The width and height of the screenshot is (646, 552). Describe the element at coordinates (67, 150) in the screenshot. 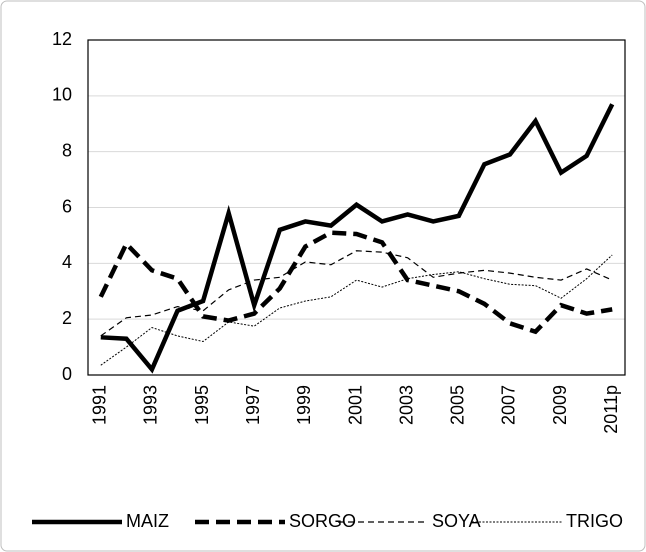

I see `y-tick-label: 8` at that location.